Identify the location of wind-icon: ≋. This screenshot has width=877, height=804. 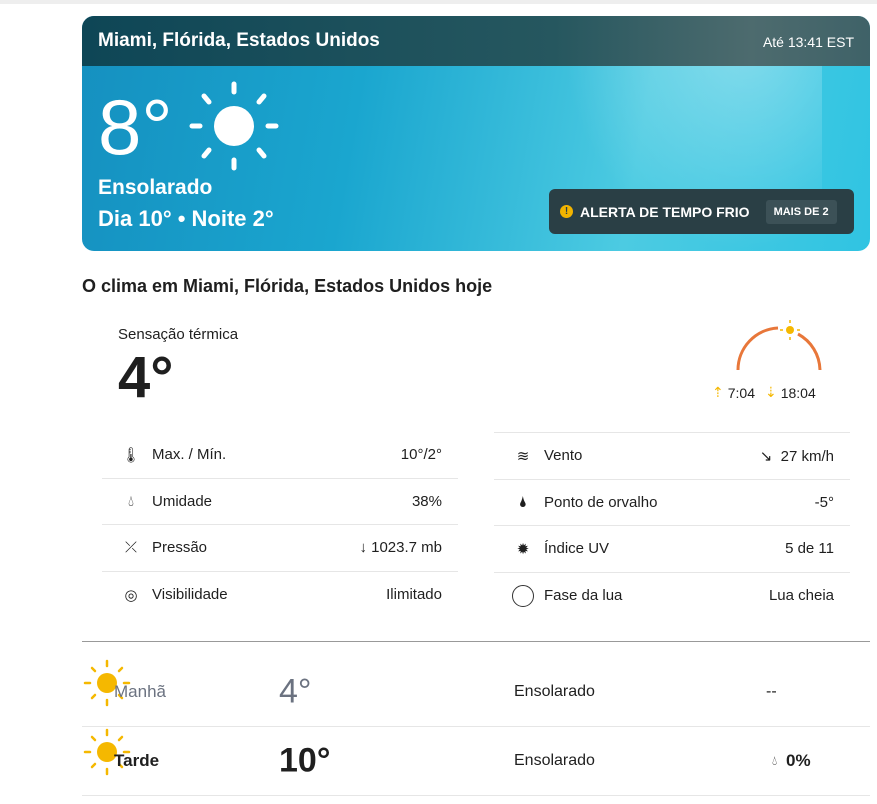
(523, 456).